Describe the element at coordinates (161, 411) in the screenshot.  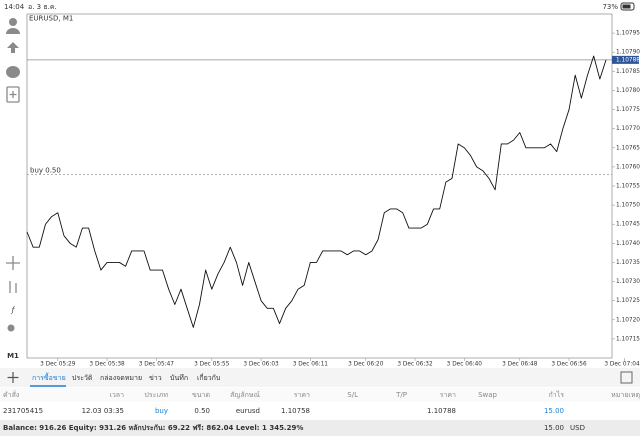
I see `table-cell: buy` at that location.